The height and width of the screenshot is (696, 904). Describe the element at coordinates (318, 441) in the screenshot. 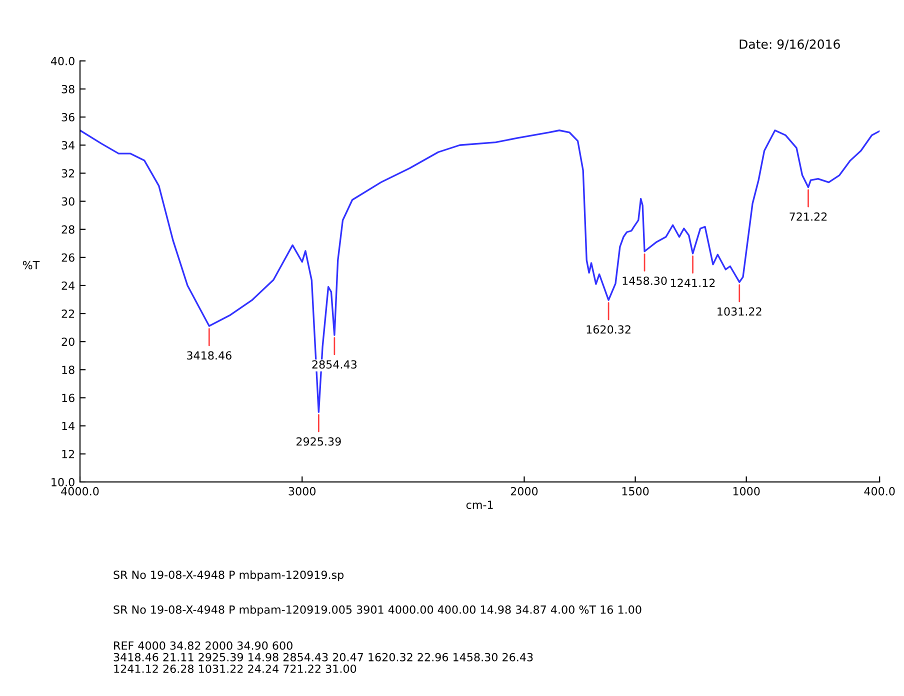

I see `annotation: 2925.39` at that location.